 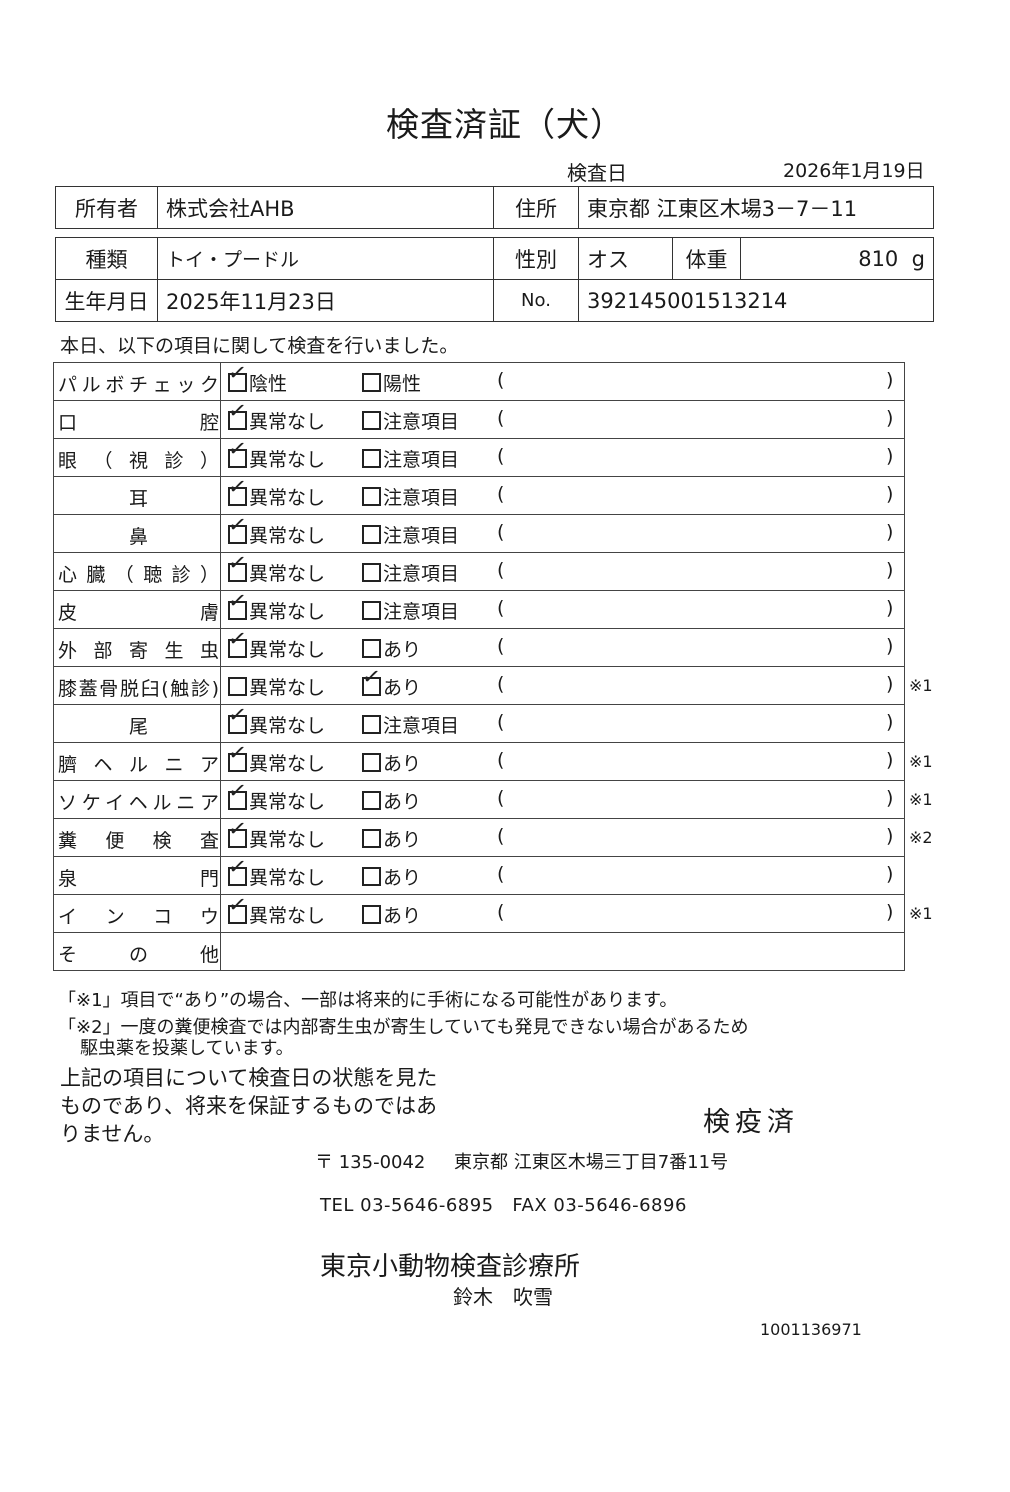 What do you see at coordinates (756, 300) in the screenshot?
I see `number-value: 392145001513214` at bounding box center [756, 300].